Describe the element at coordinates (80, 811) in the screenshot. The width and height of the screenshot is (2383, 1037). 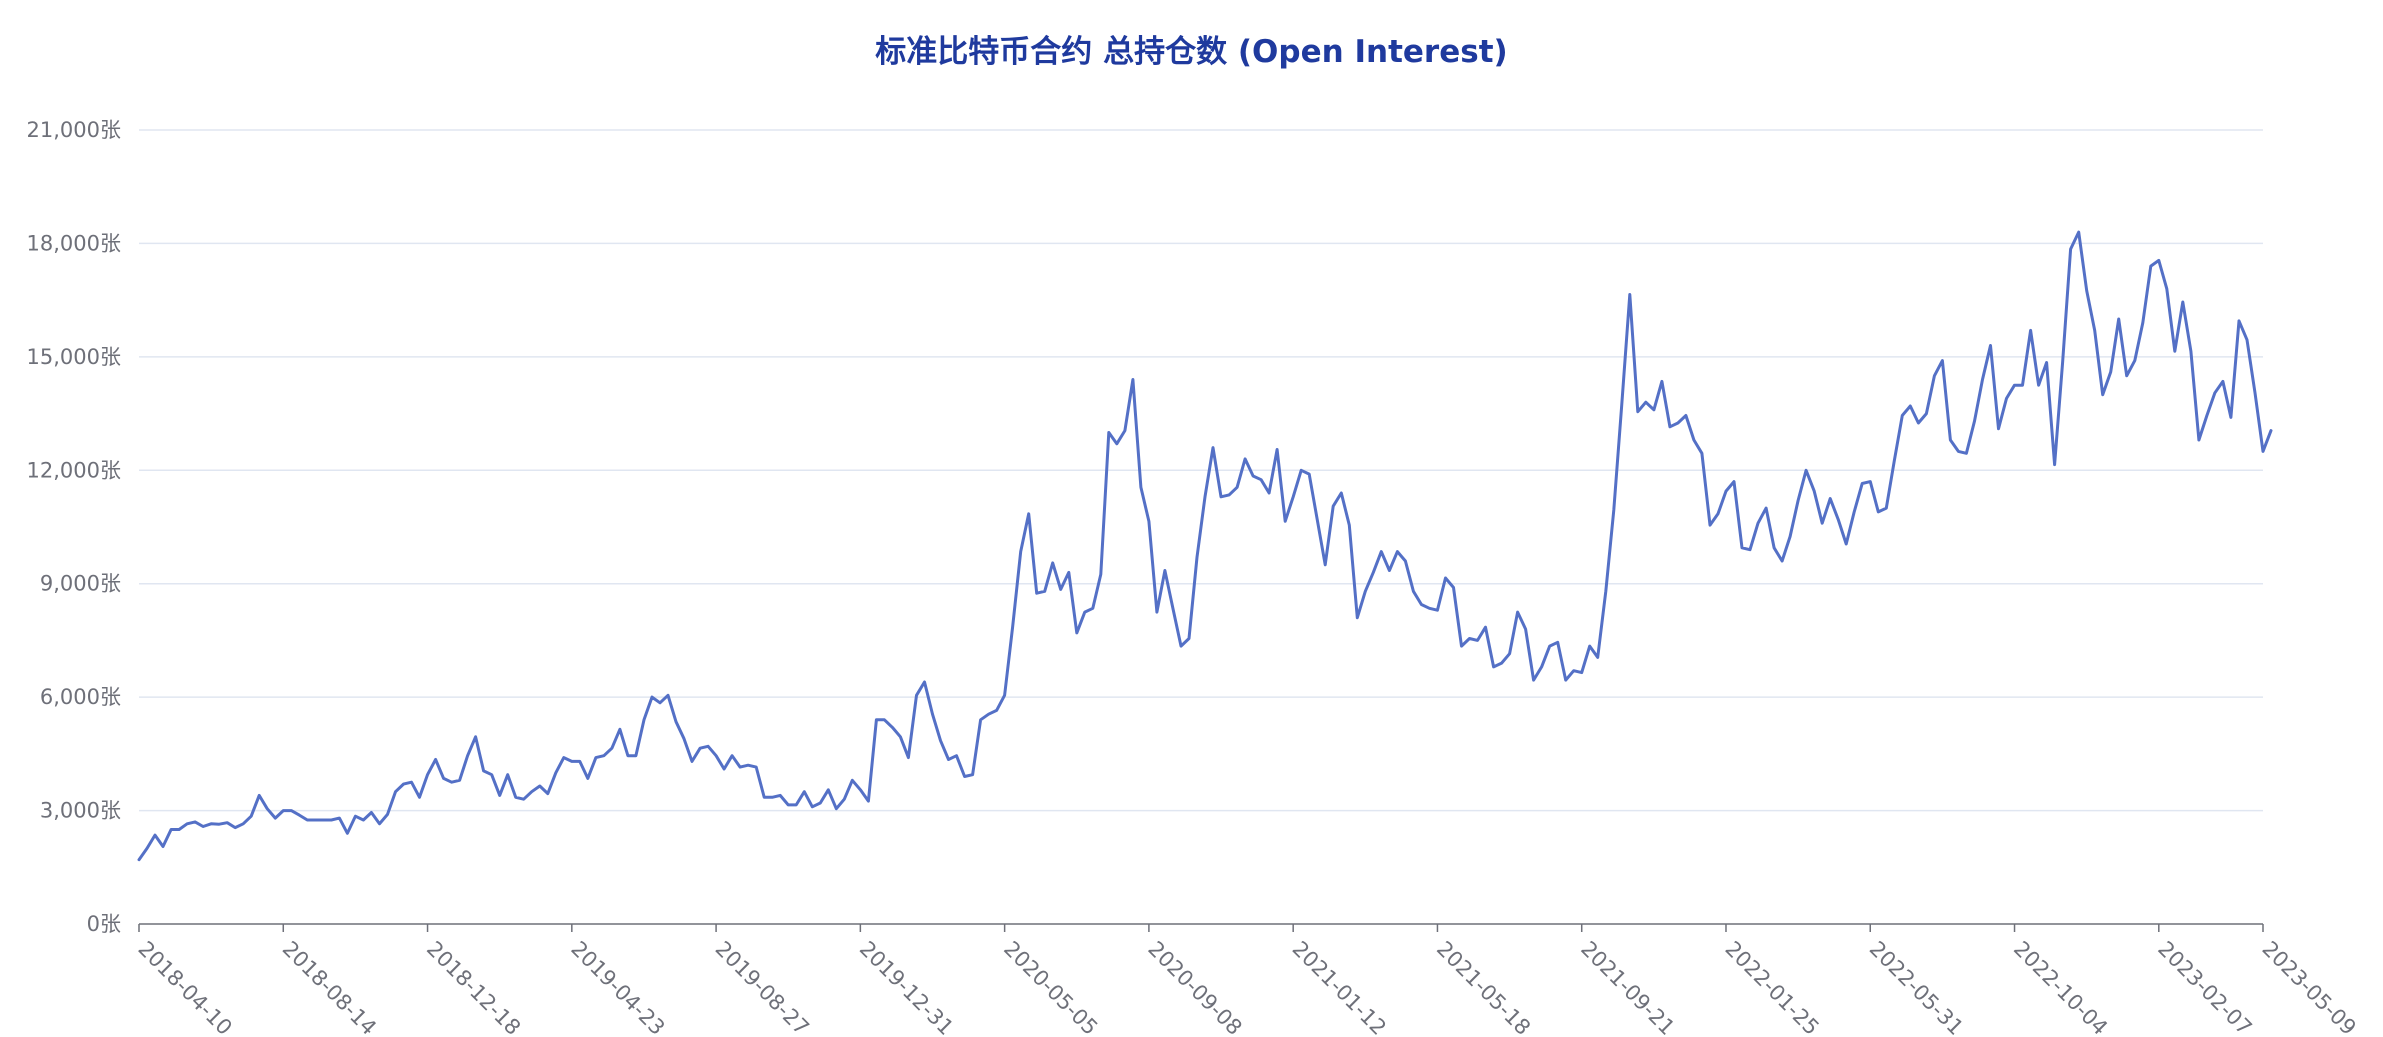
I see `y-tick-label: 3,000张` at that location.